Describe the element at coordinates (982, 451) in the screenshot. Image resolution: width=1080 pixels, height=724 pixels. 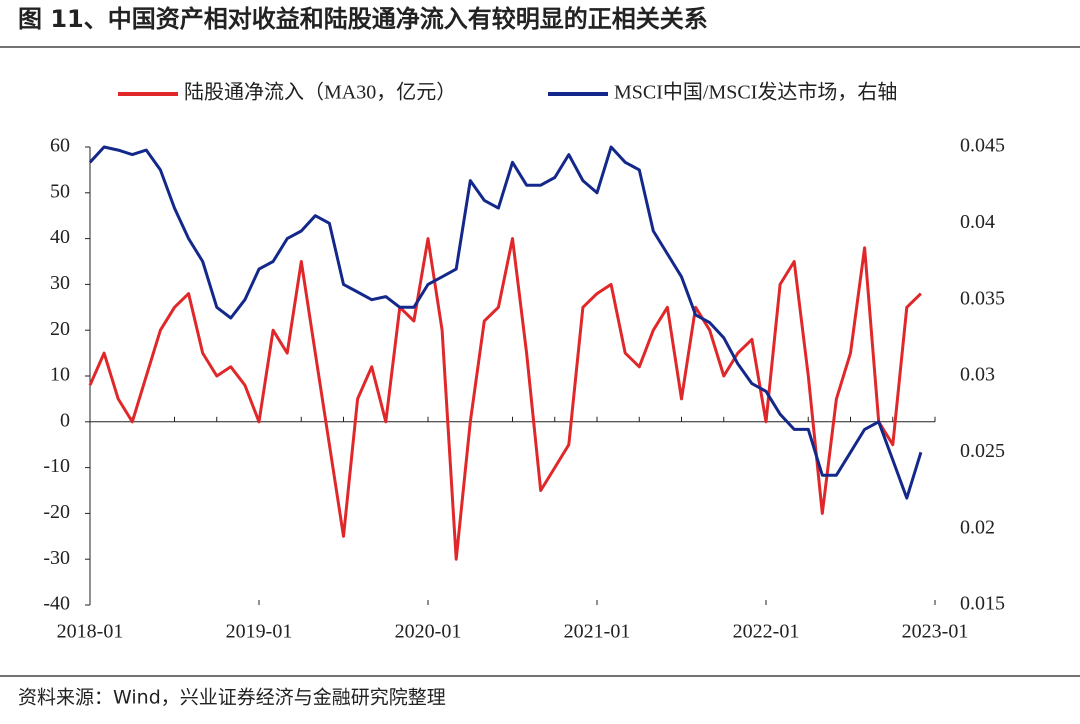
I see `y2-tick-label: 0.025` at that location.